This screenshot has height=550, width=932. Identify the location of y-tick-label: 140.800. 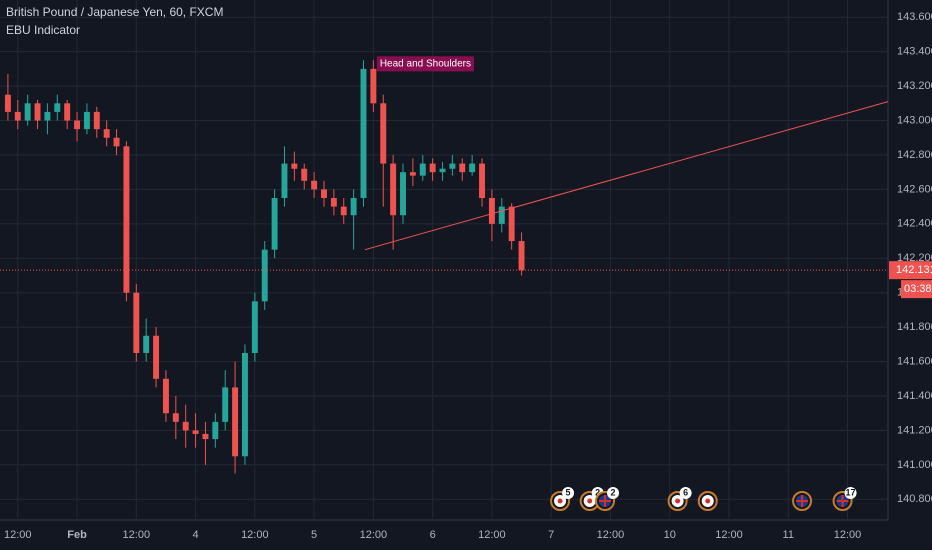
(914, 499).